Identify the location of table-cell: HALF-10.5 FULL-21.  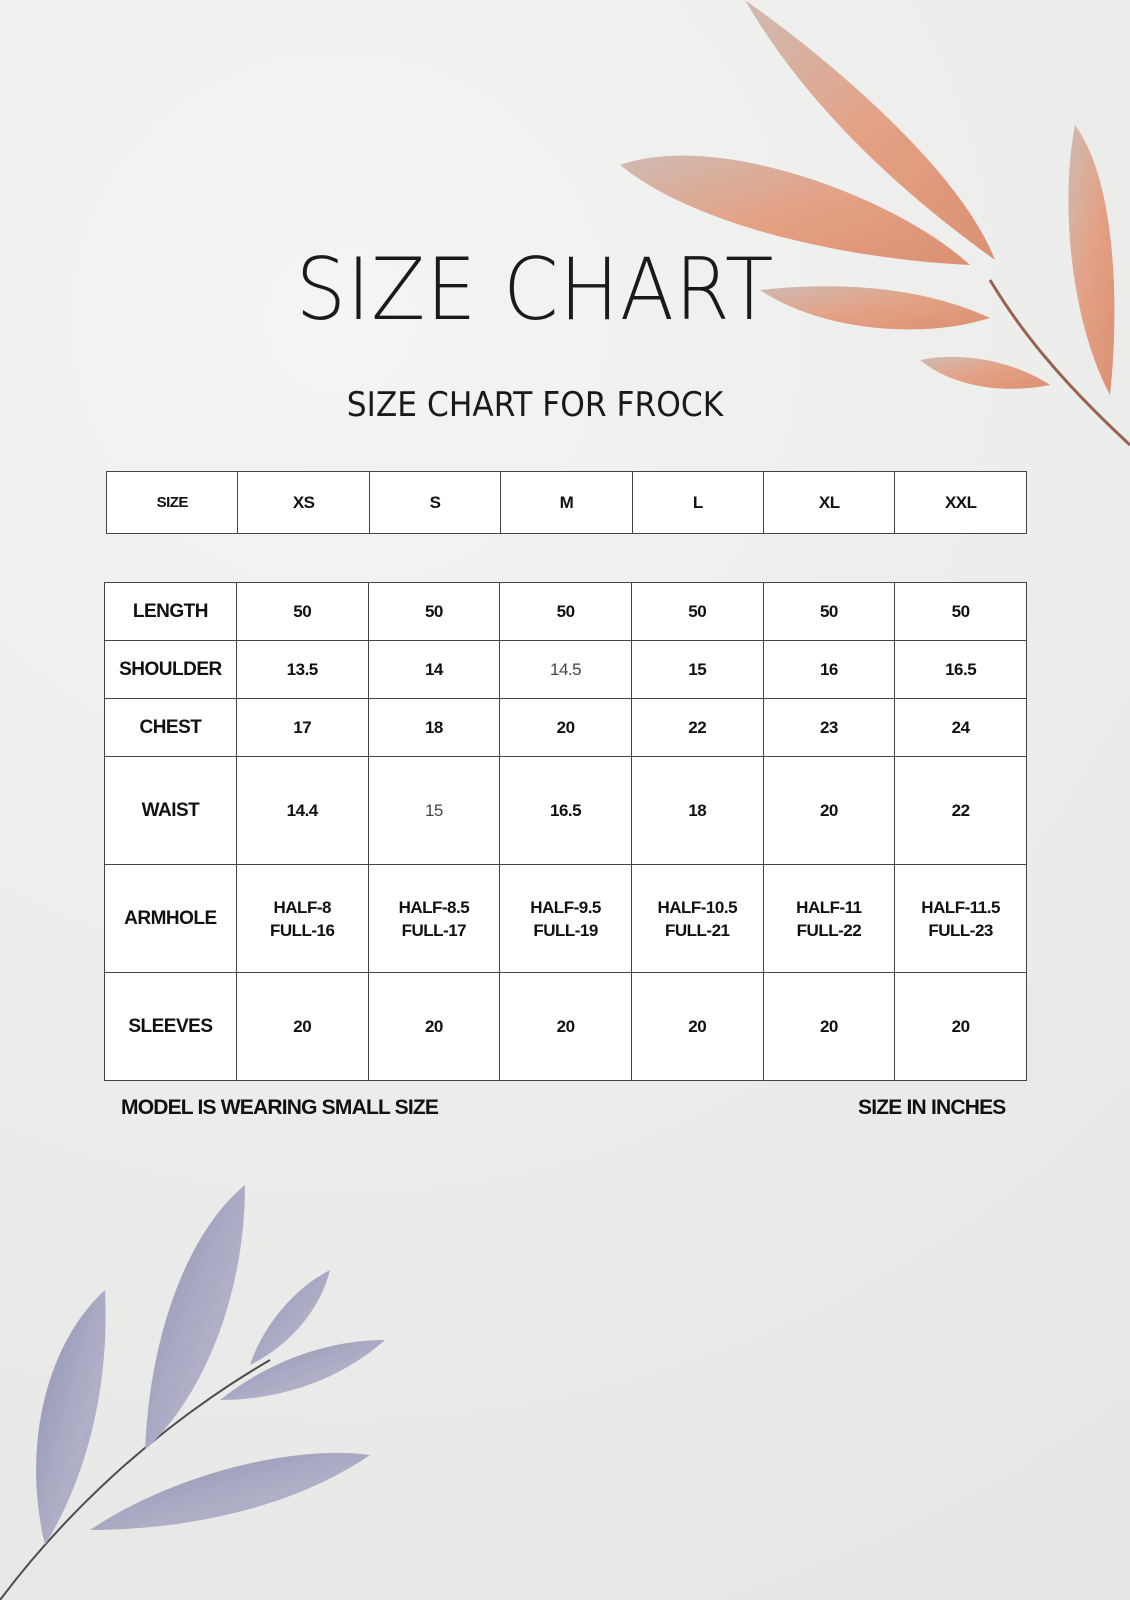
(697, 918).